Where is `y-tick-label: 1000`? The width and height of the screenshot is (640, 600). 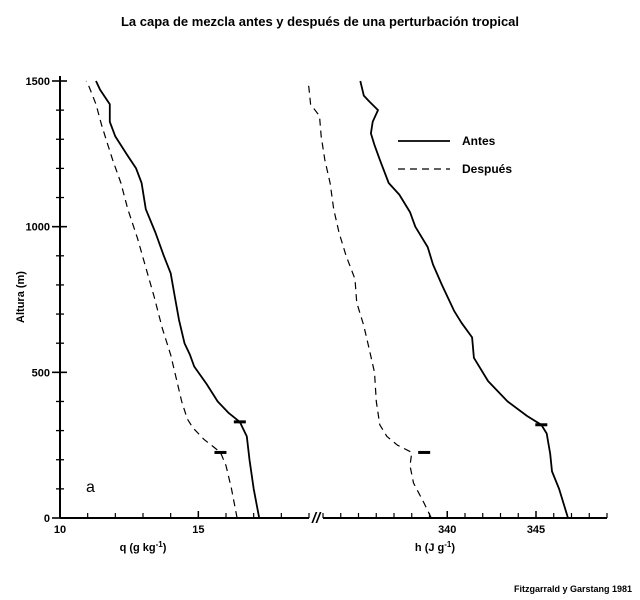 y-tick-label: 1000 is located at coordinates (38, 228).